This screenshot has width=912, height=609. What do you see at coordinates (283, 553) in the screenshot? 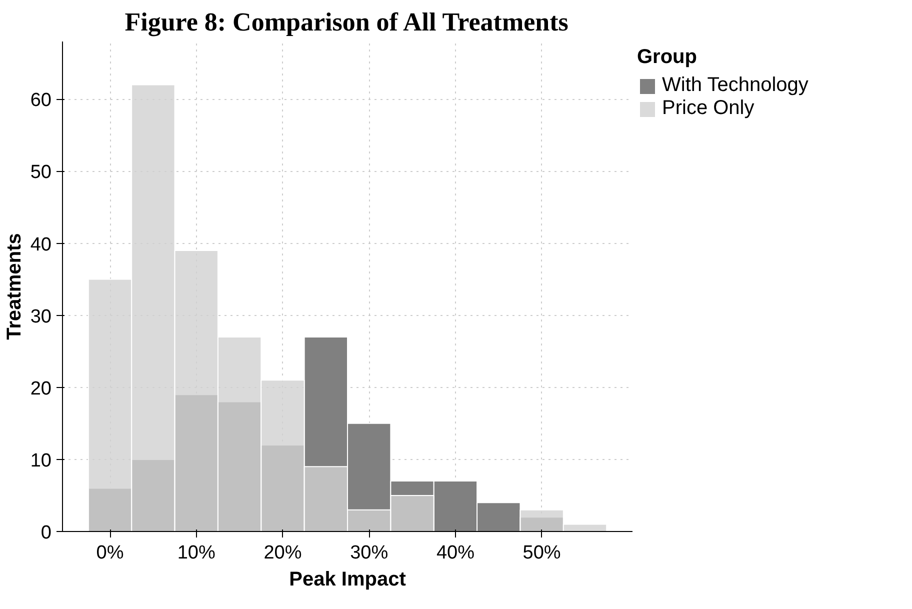
I see `x-tick-label: 20%` at bounding box center [283, 553].